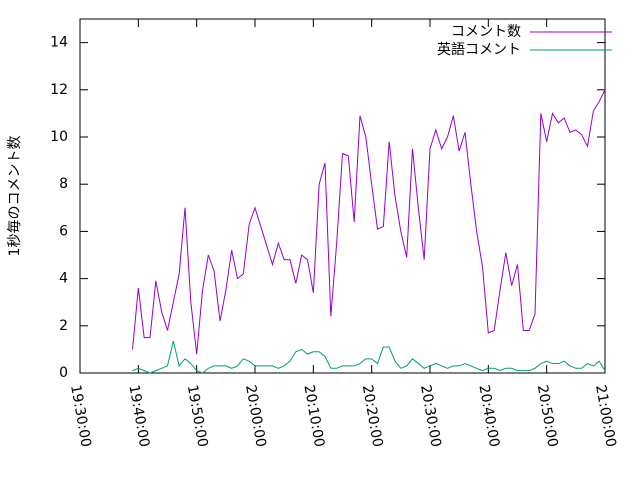 The height and width of the screenshot is (480, 640). I want to click on x-tick-label: 20:50:00, so click(547, 416).